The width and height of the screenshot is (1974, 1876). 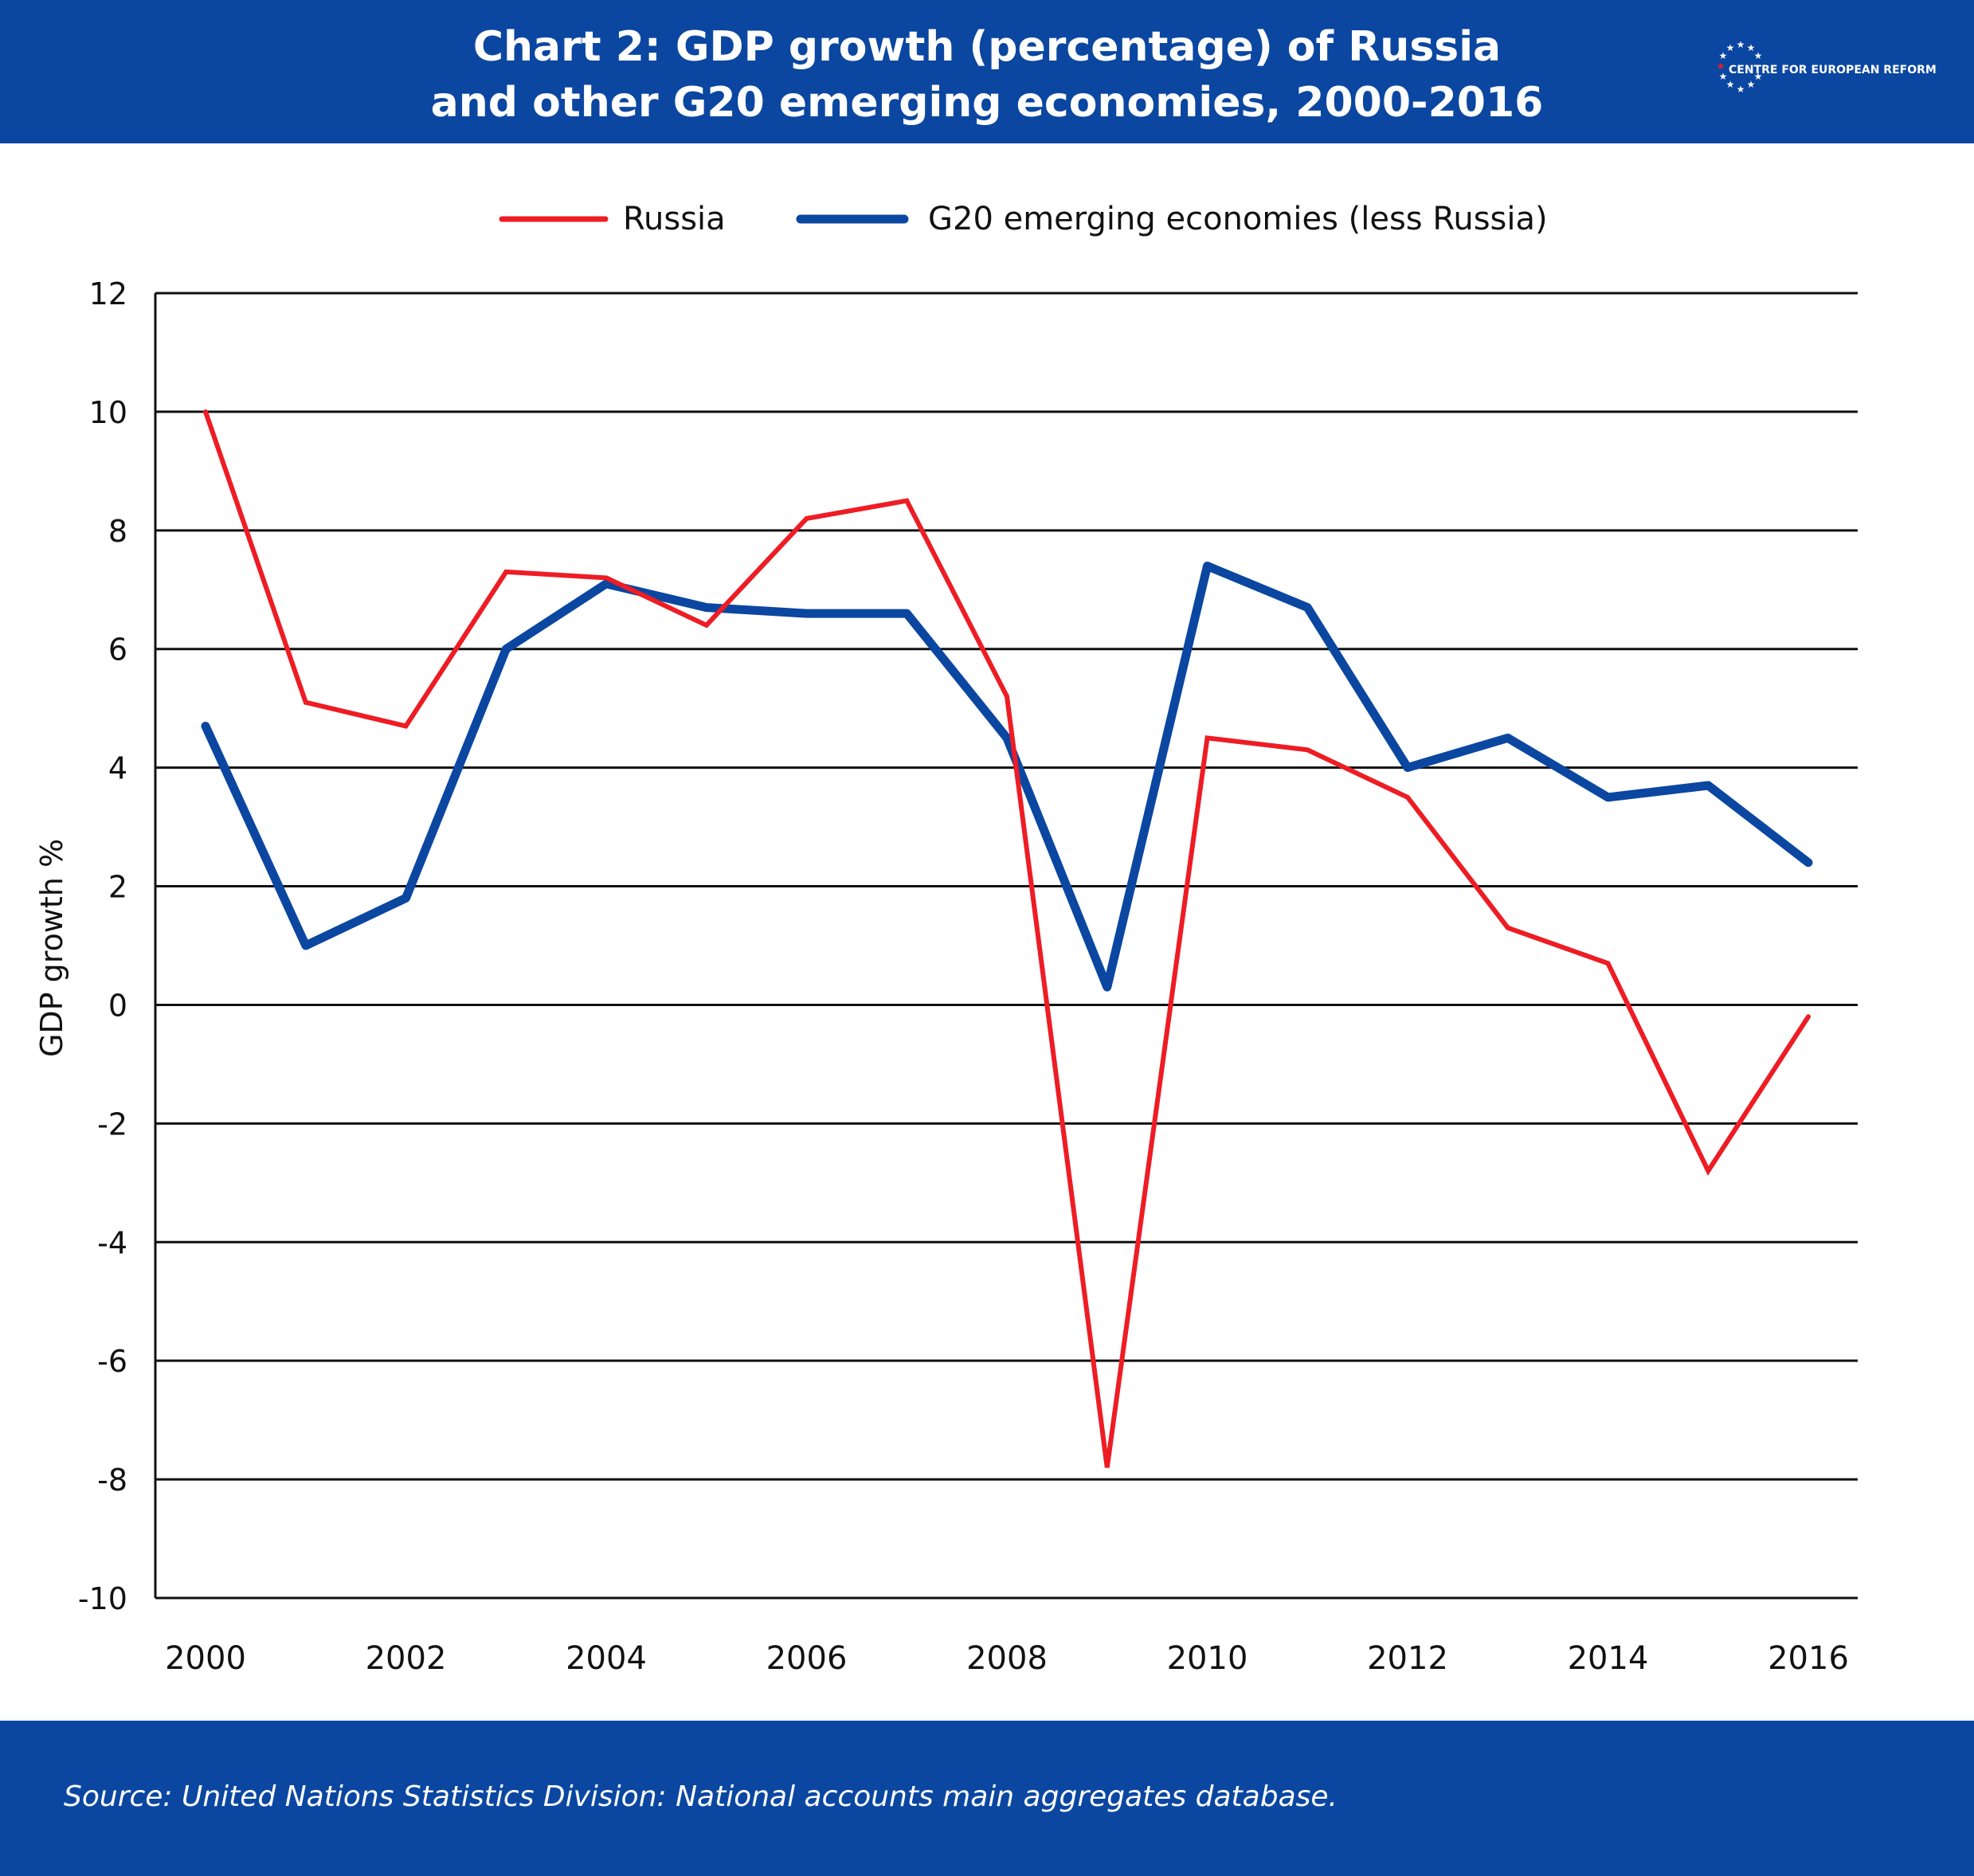 What do you see at coordinates (112, 1361) in the screenshot?
I see `y-tick-label: -6` at bounding box center [112, 1361].